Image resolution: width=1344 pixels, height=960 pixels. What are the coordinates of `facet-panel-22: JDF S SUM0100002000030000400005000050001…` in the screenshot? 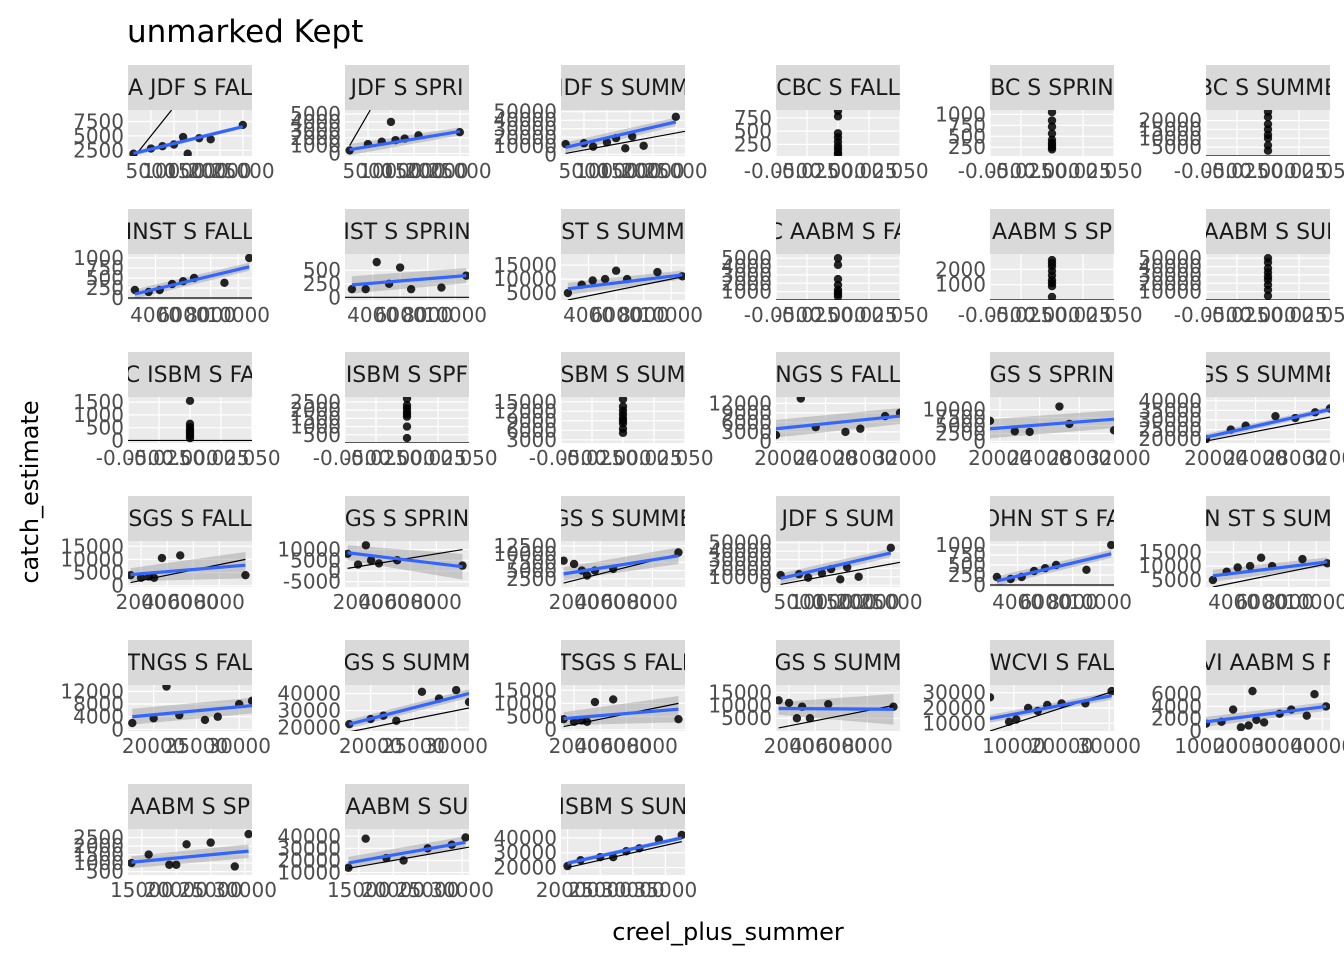 It's located at (815, 555).